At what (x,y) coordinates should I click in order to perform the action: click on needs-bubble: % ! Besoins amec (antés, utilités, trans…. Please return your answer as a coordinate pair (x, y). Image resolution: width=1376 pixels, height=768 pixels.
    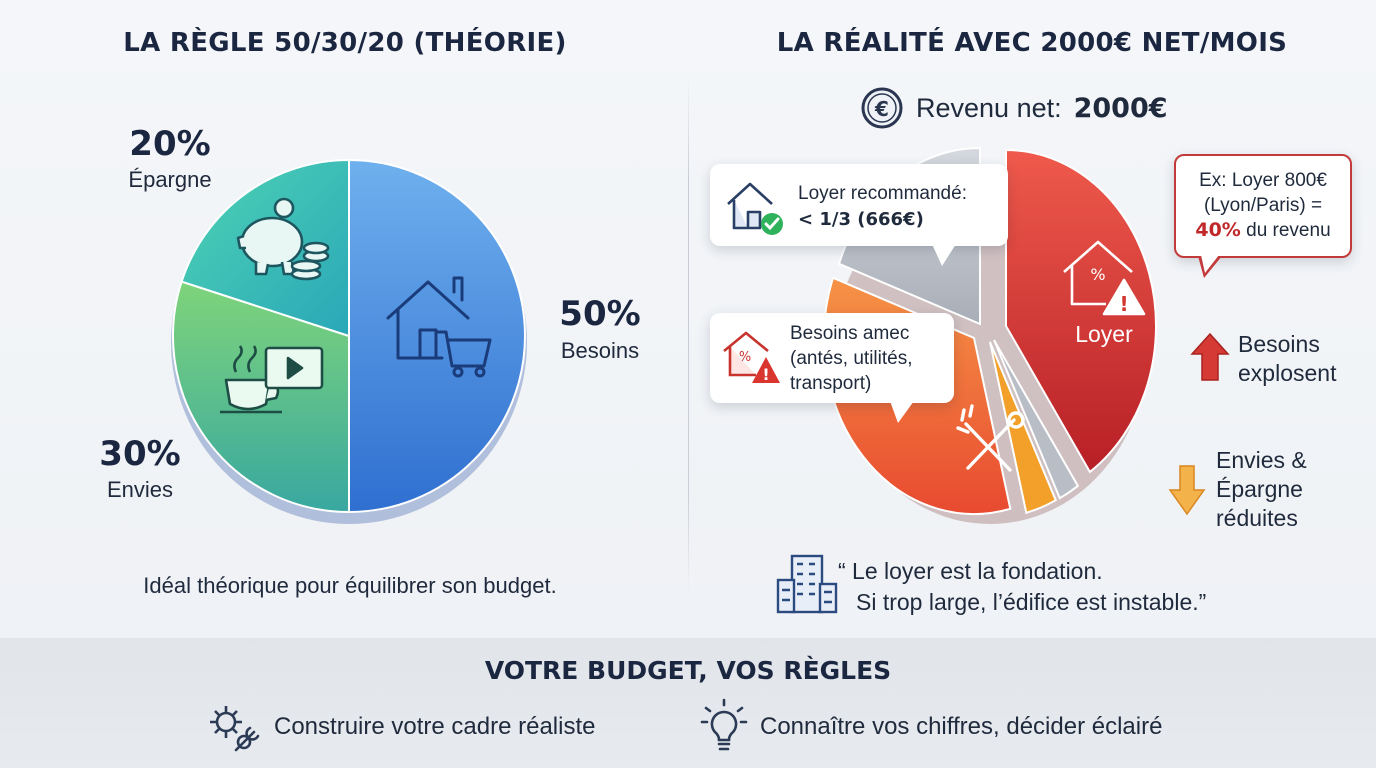
    Looking at the image, I should click on (832, 368).